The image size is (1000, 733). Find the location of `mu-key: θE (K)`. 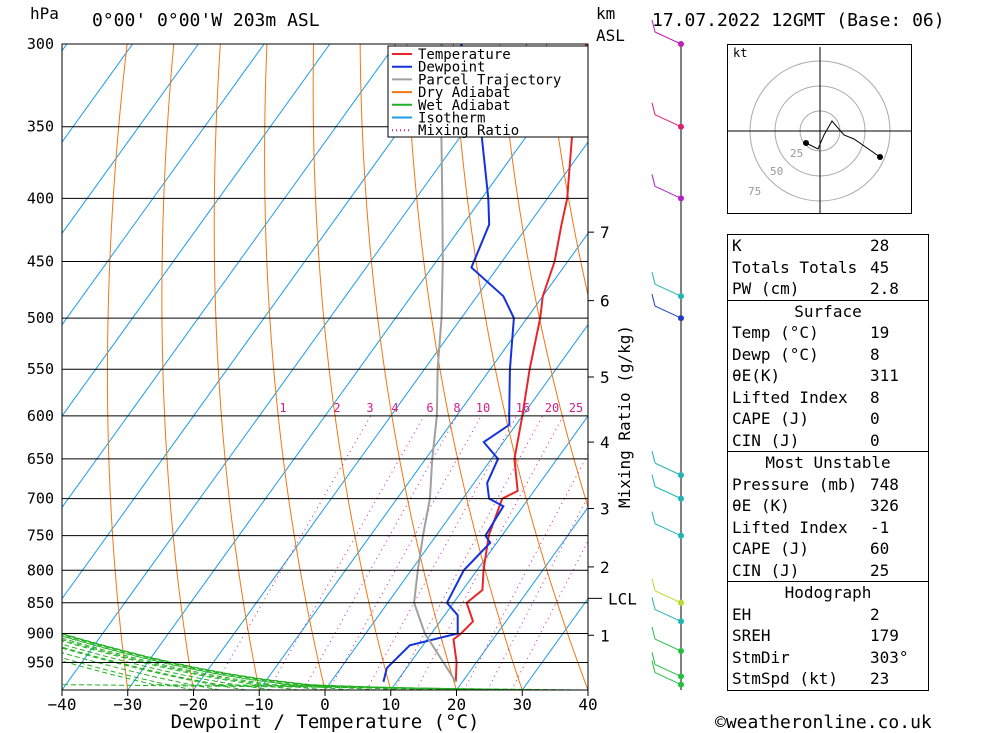

mu-key: θE (K) is located at coordinates (761, 506).